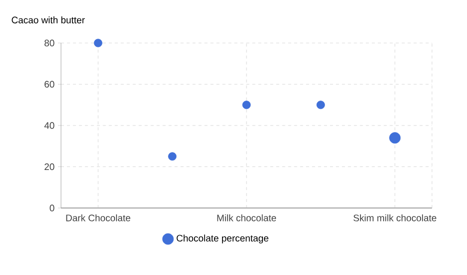  What do you see at coordinates (49, 125) in the screenshot?
I see `y-tick-label: 40` at bounding box center [49, 125].